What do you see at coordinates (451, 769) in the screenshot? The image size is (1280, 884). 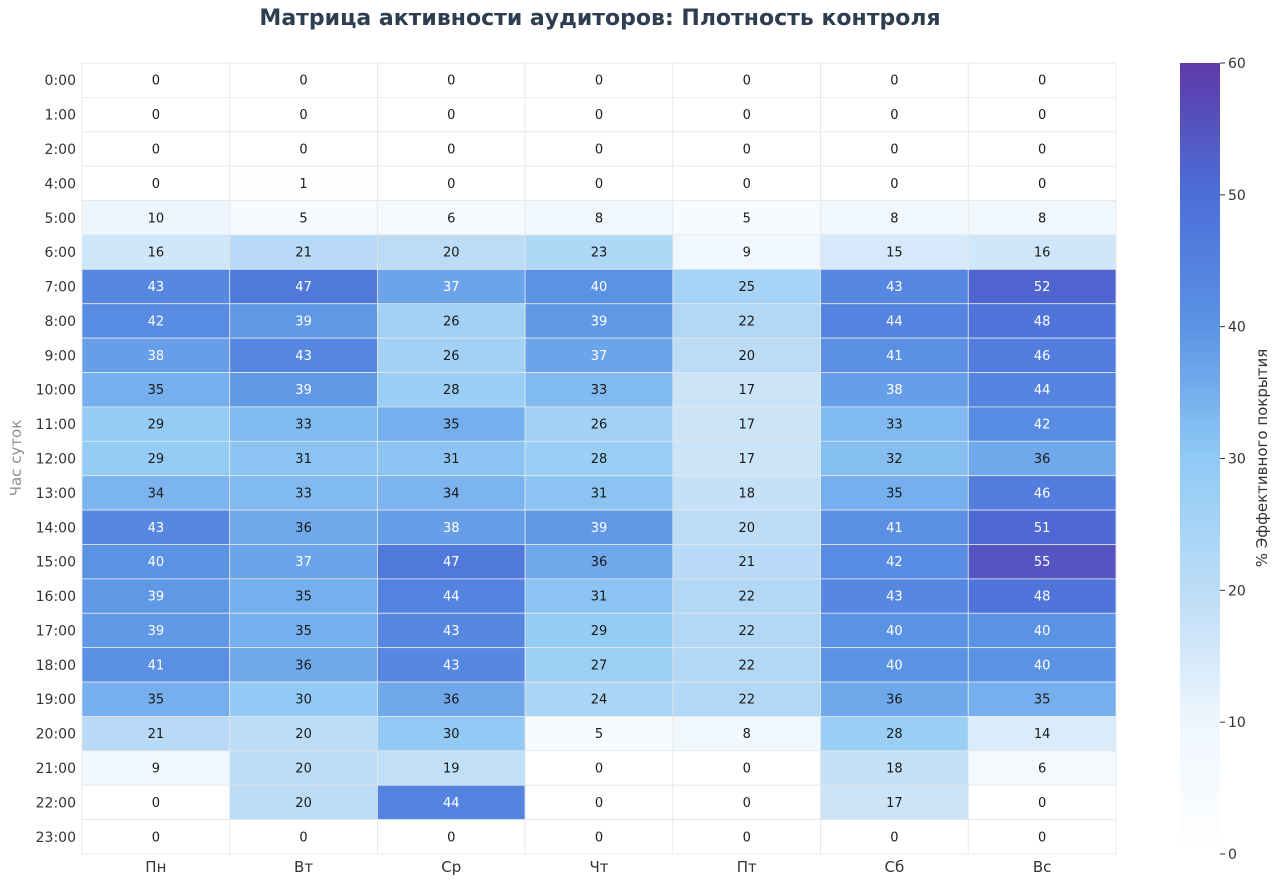 I see `cell-value-label: 19` at bounding box center [451, 769].